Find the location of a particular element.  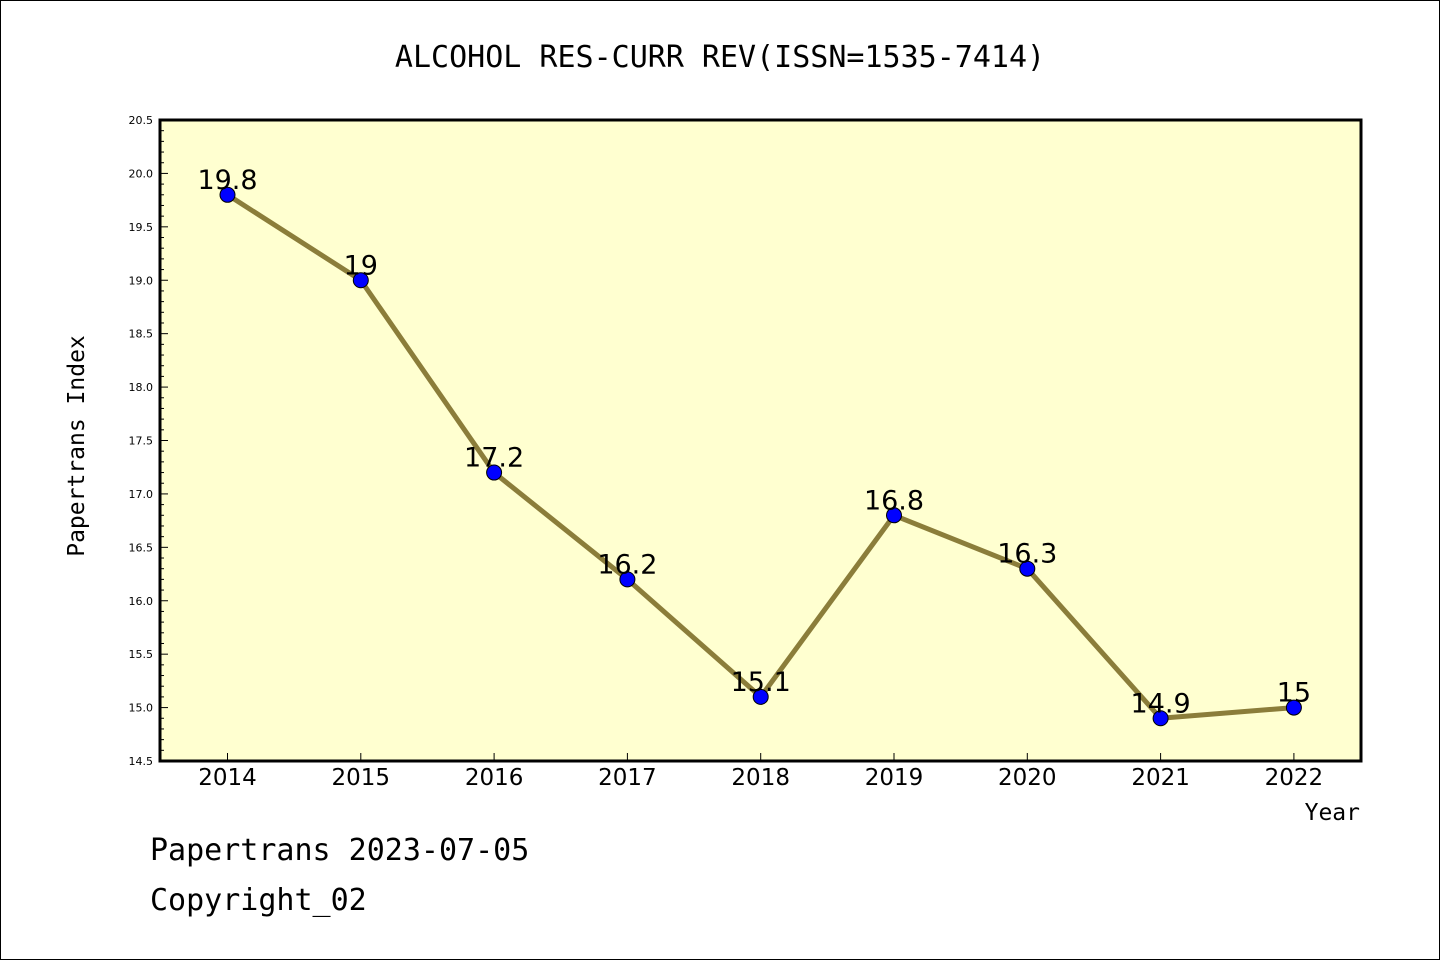

x-axis: 2014 2015 2016 2017 2018 2019 2020 2021 2022 is located at coordinates (760, 772).